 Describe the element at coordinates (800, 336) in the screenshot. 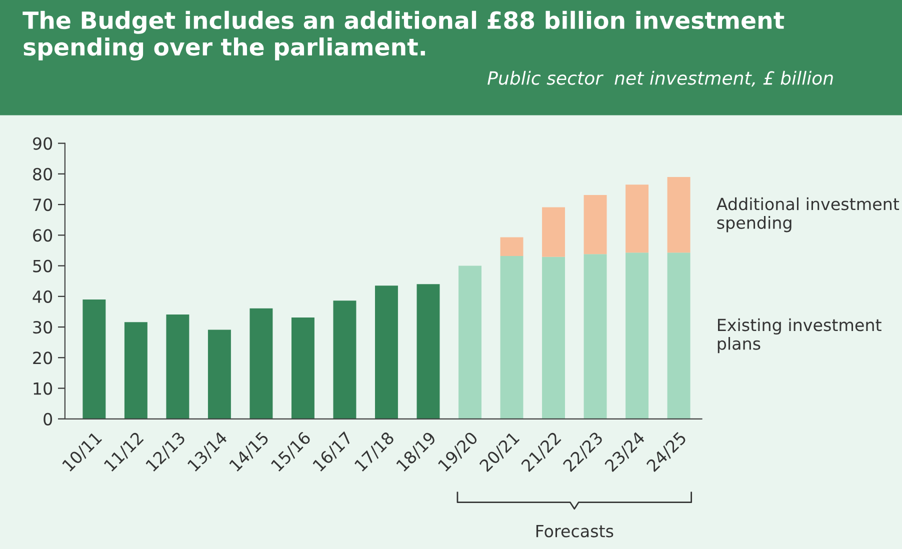

I see `series-label: Existing investment plans` at that location.